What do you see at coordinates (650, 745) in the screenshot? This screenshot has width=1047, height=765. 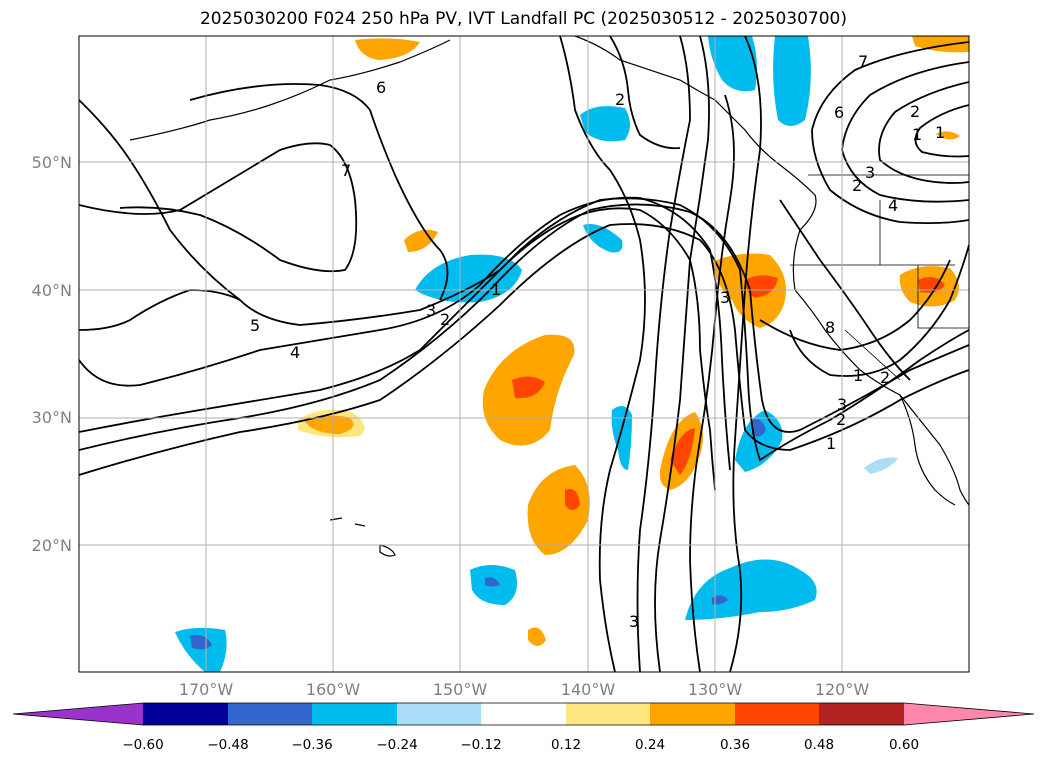 I see `colorbar-tick: 0.24` at bounding box center [650, 745].